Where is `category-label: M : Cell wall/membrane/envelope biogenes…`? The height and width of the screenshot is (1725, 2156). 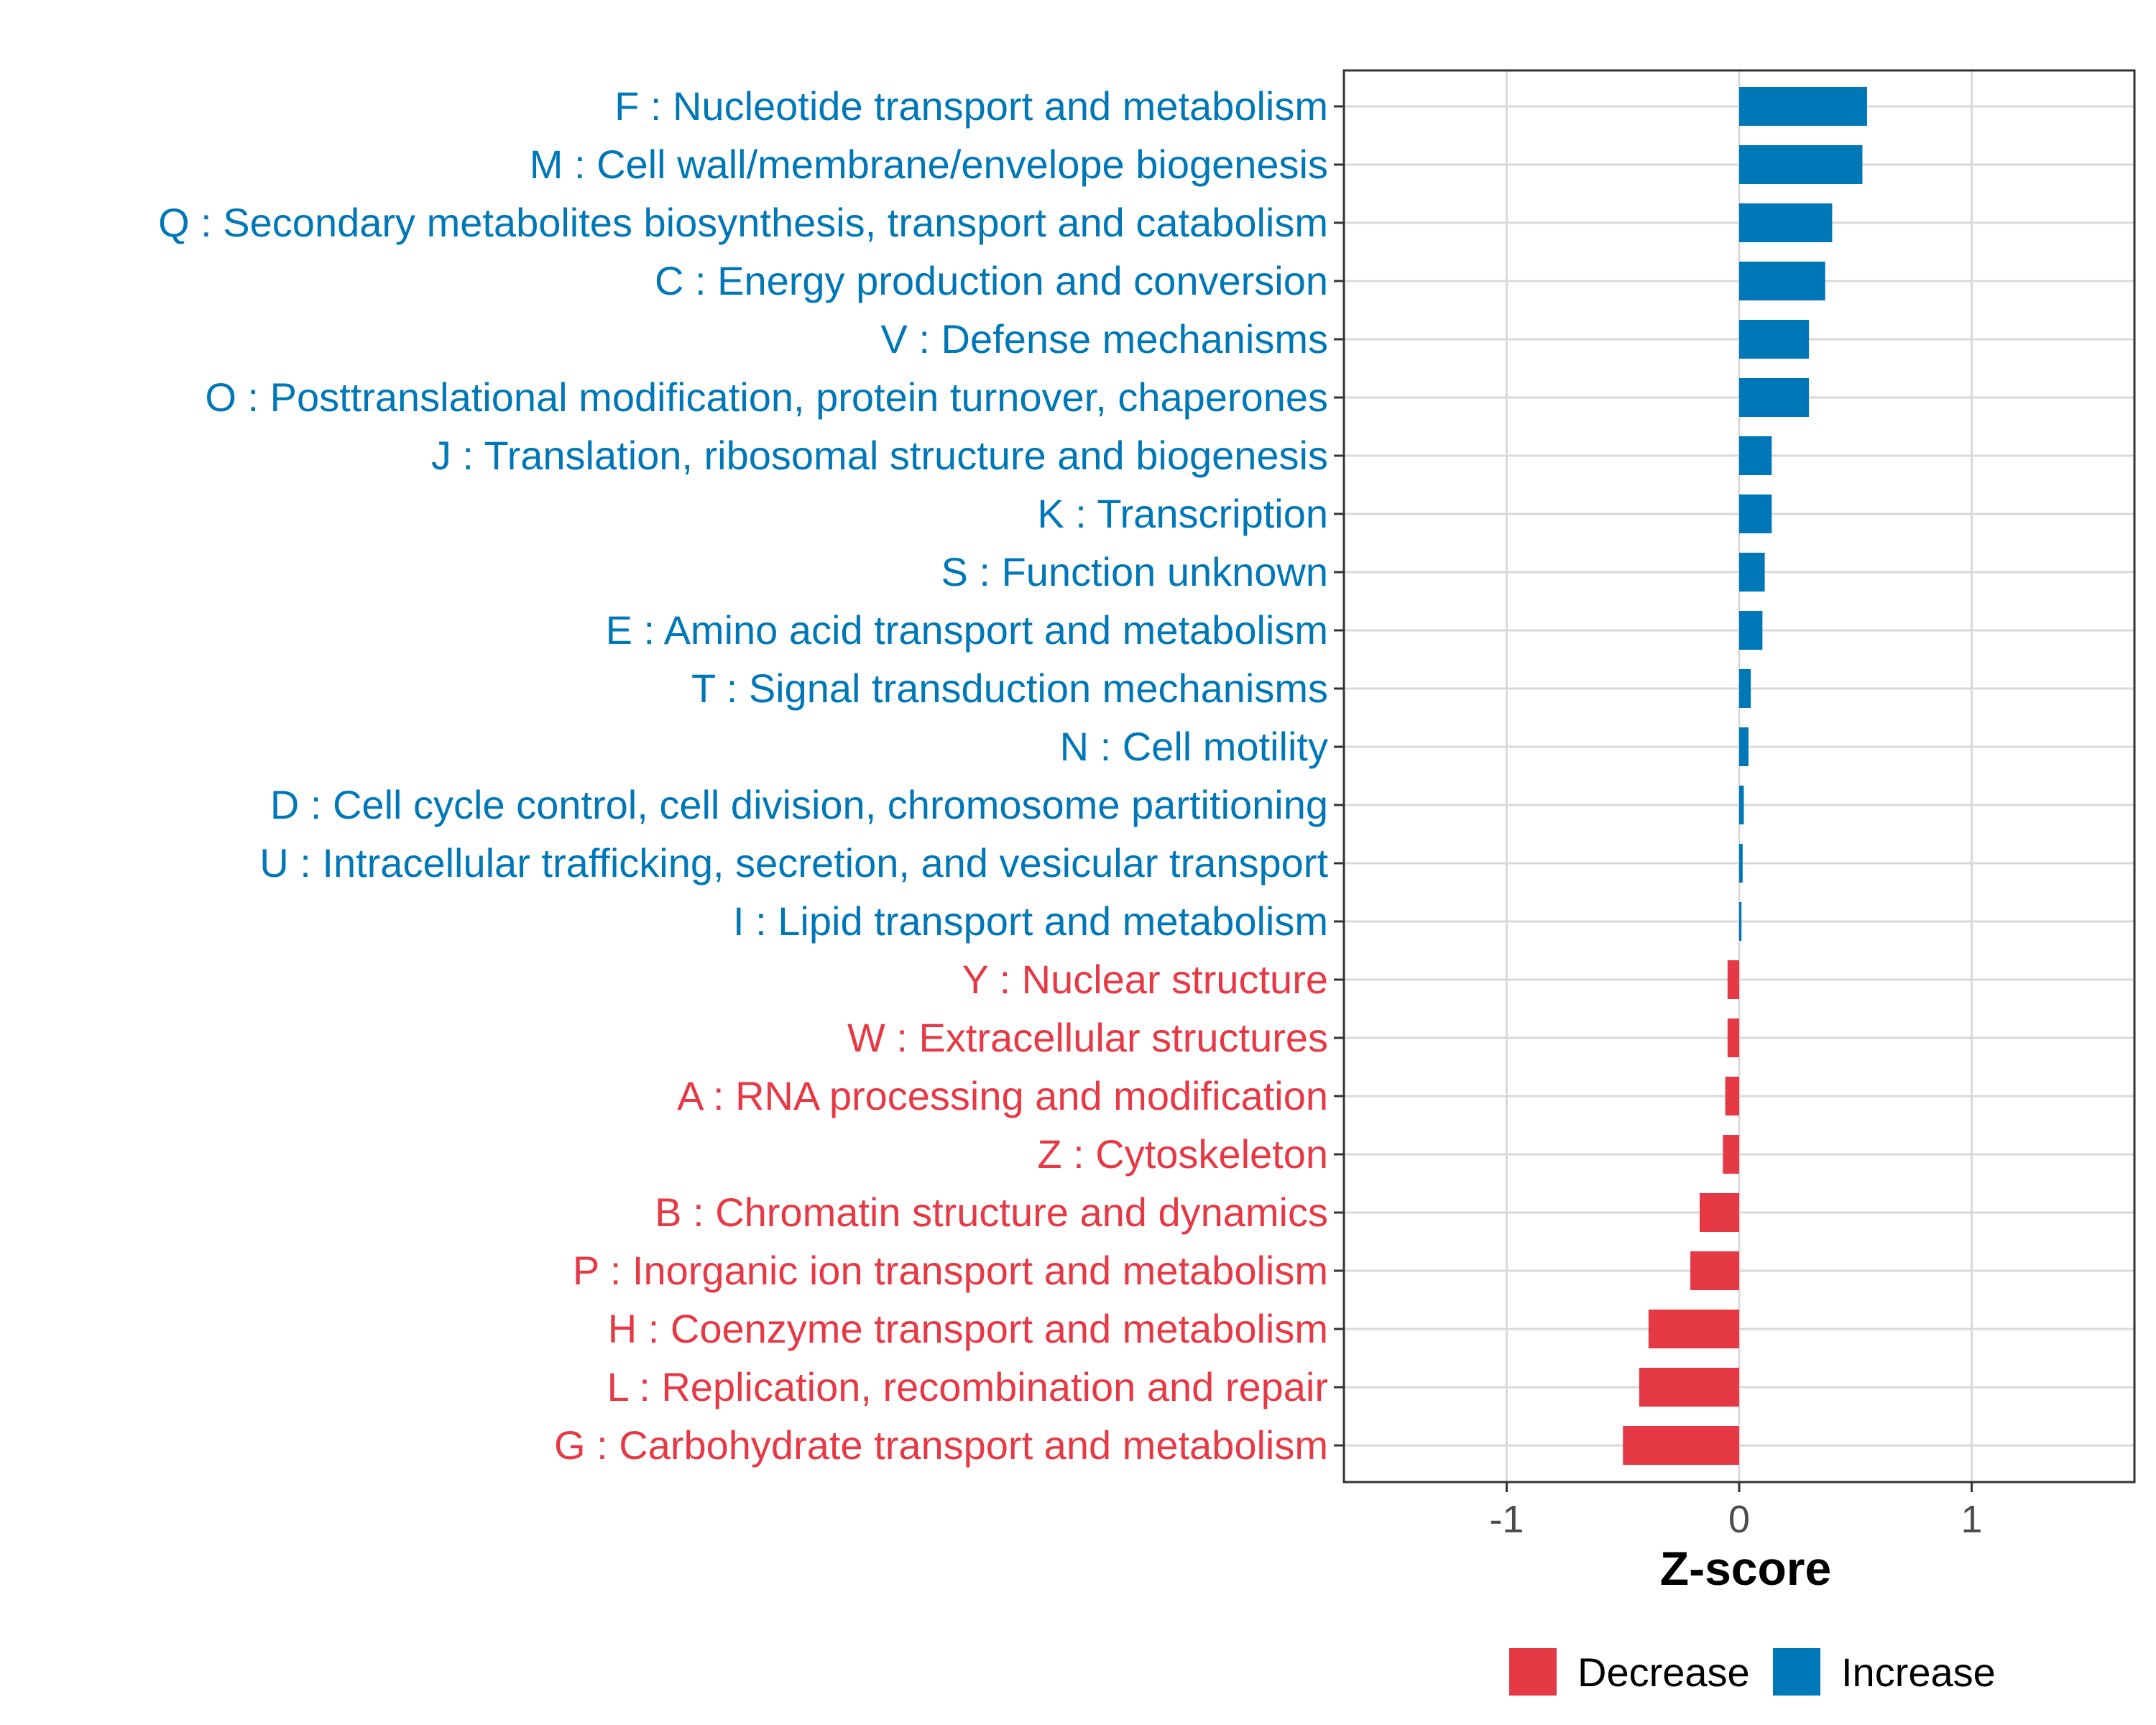
category-label: M : Cell wall/membrane/envelope biogenes… is located at coordinates (929, 164).